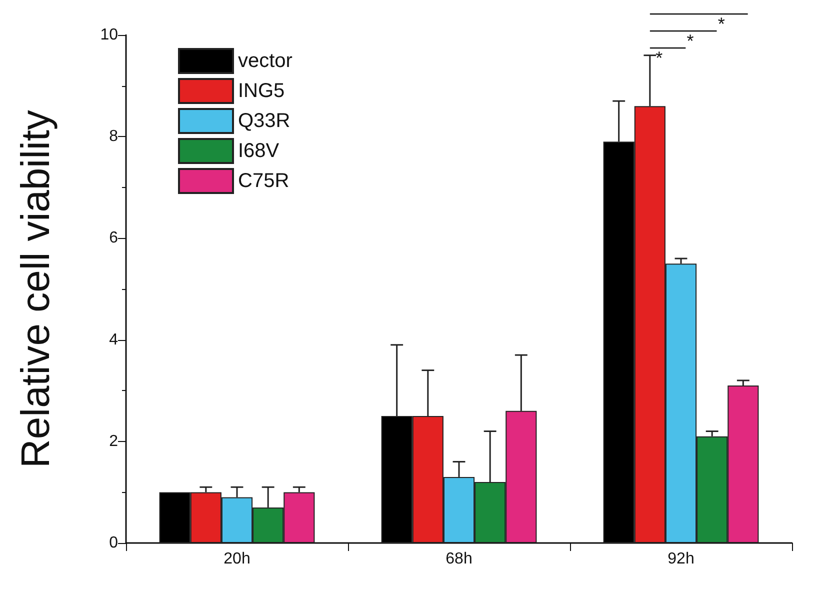 The width and height of the screenshot is (822, 590). Describe the element at coordinates (113, 137) in the screenshot. I see `y-tick-label: 8` at that location.